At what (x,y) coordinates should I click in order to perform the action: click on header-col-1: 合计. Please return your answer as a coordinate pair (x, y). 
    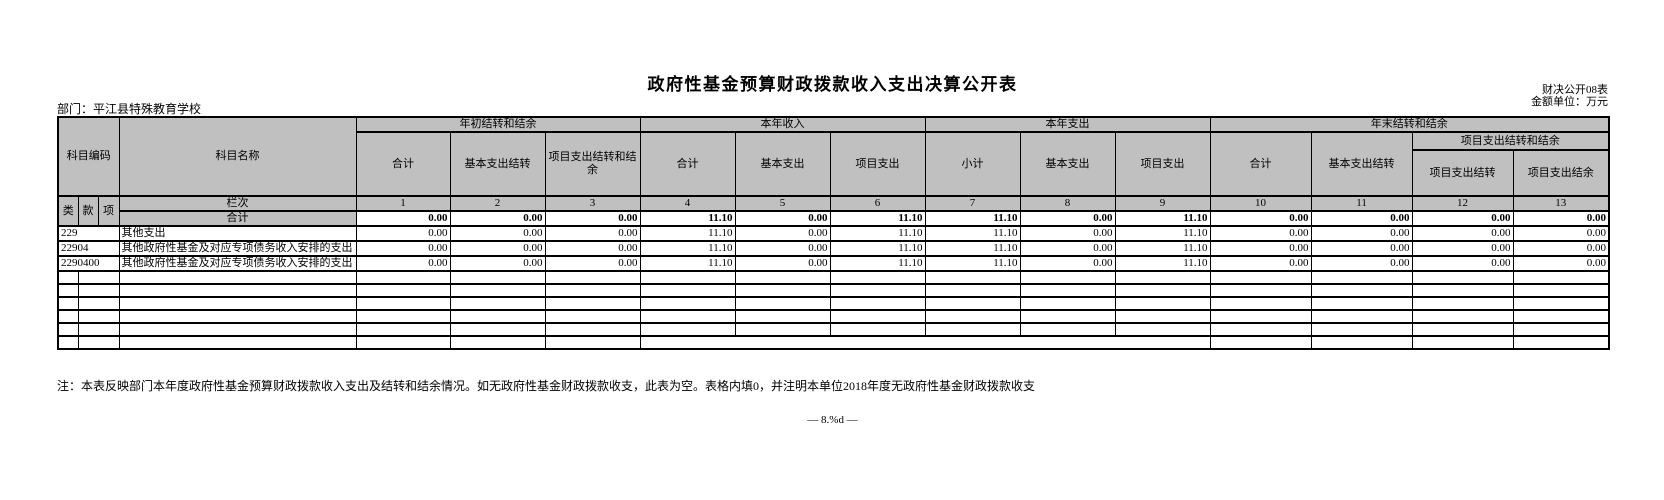
    Looking at the image, I should click on (403, 164).